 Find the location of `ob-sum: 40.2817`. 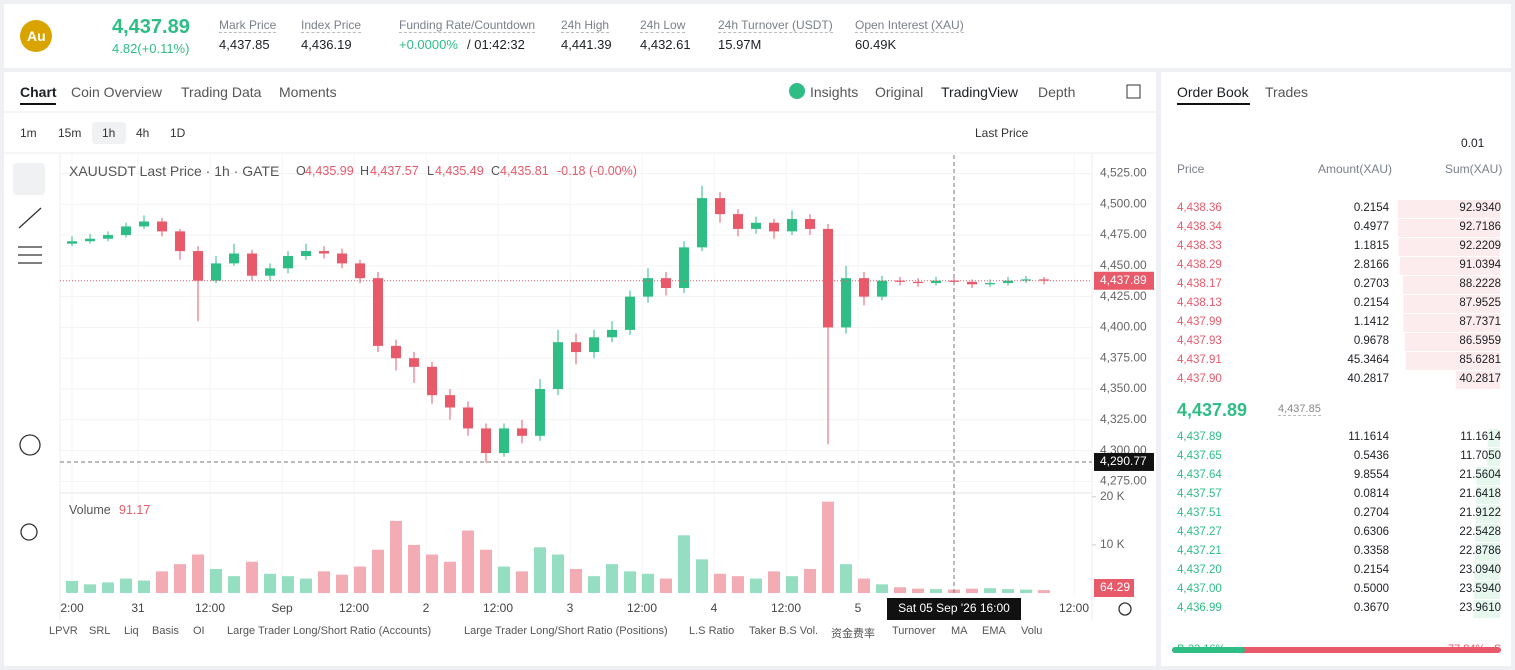

ob-sum: 40.2817 is located at coordinates (1480, 379).